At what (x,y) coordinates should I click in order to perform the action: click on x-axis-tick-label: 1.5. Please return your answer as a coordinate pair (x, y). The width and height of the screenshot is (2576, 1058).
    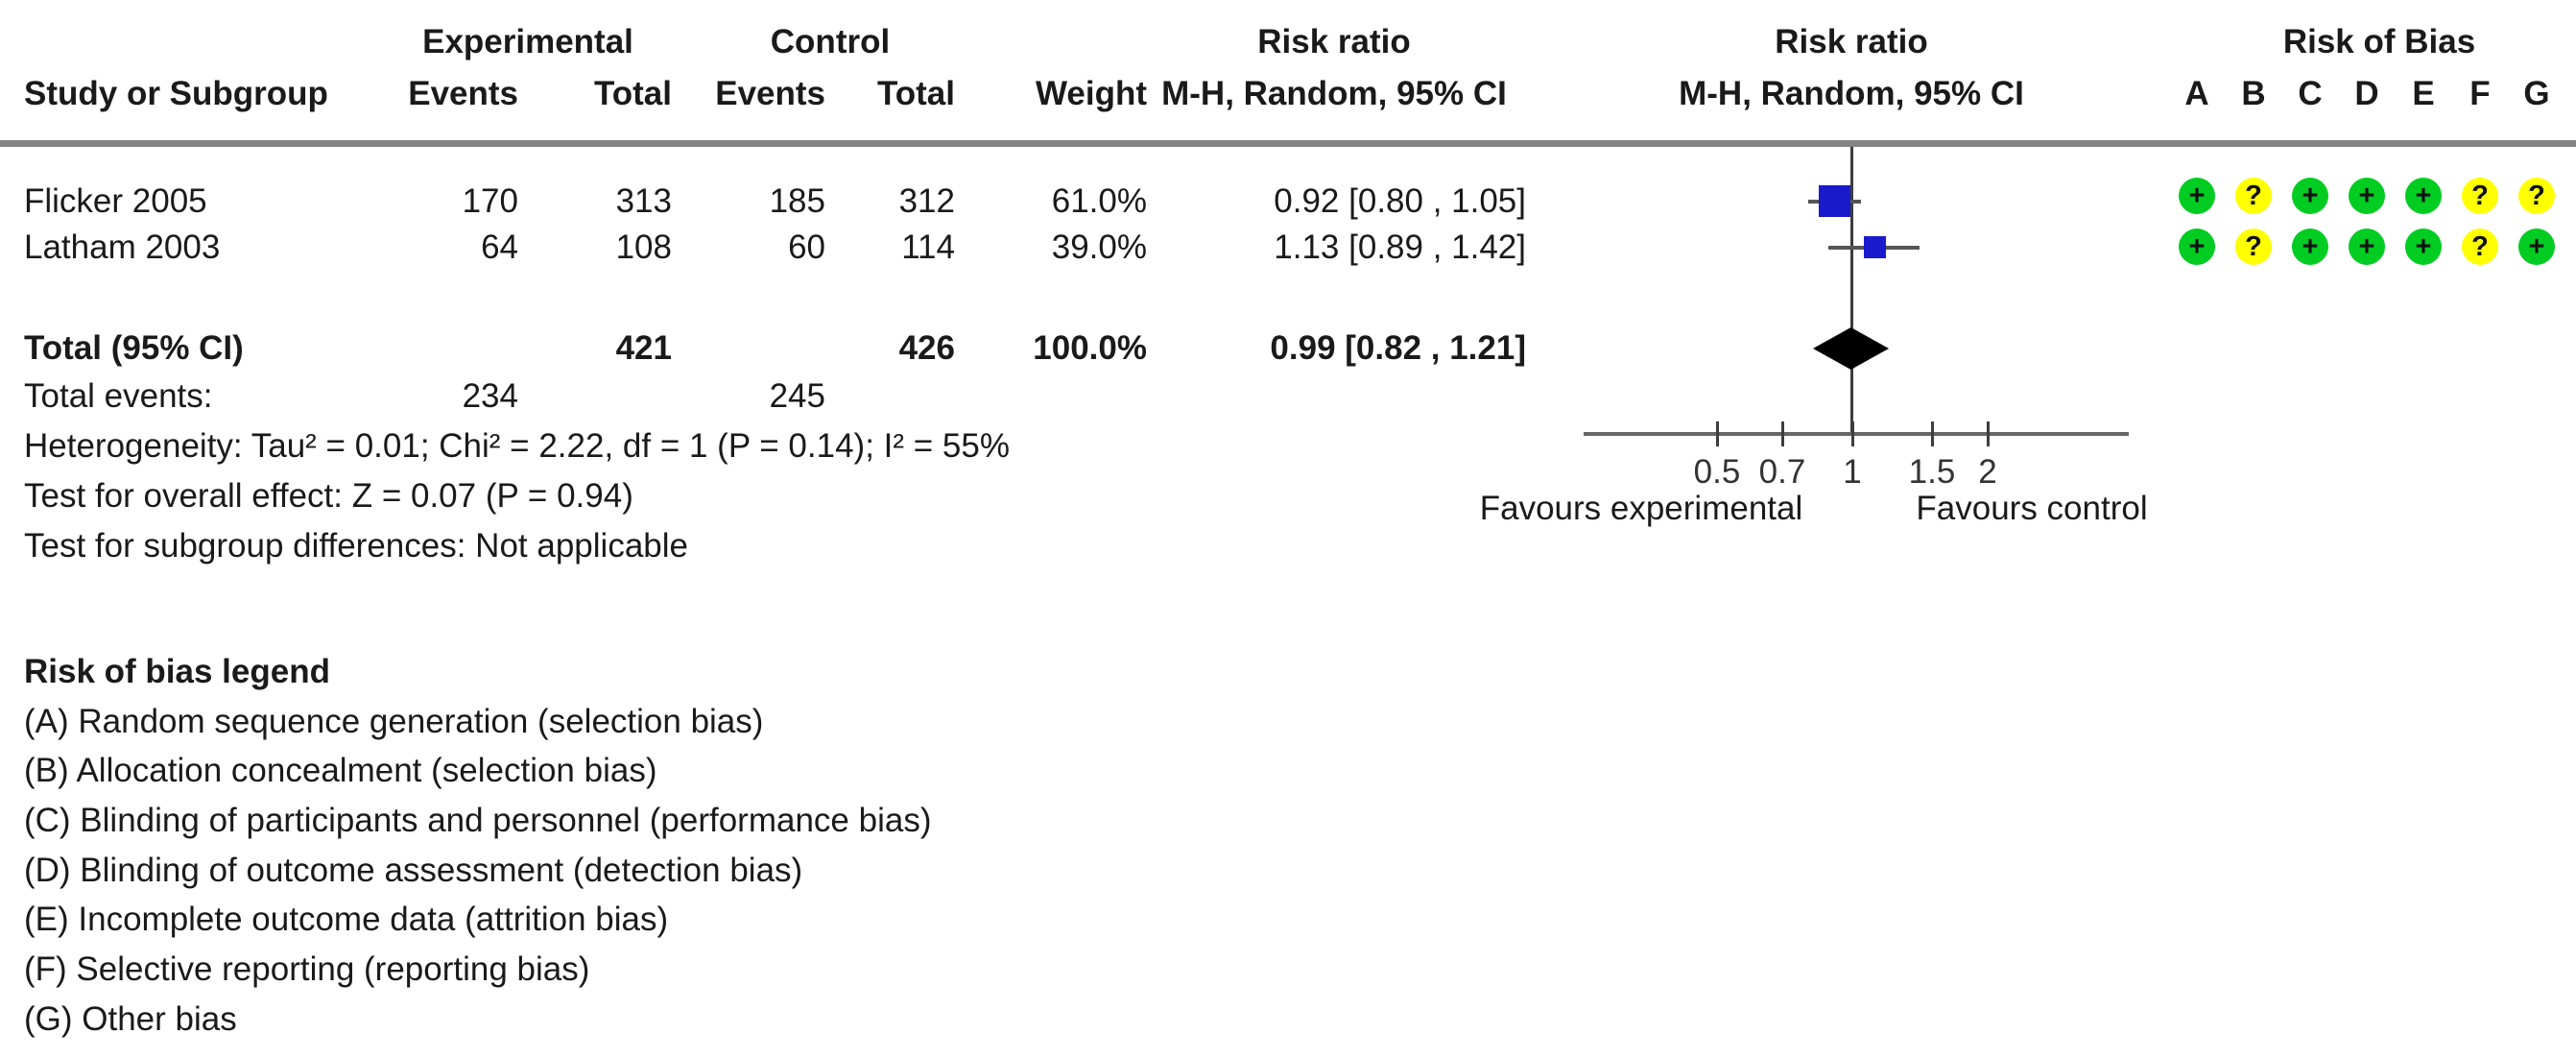
    Looking at the image, I should click on (1932, 472).